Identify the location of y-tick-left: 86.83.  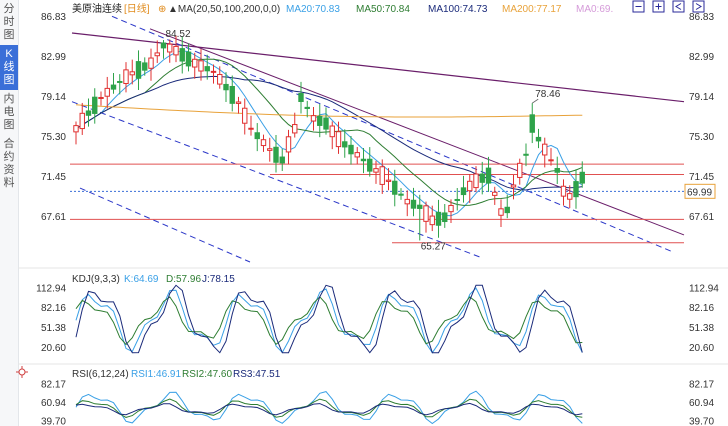
(53, 17).